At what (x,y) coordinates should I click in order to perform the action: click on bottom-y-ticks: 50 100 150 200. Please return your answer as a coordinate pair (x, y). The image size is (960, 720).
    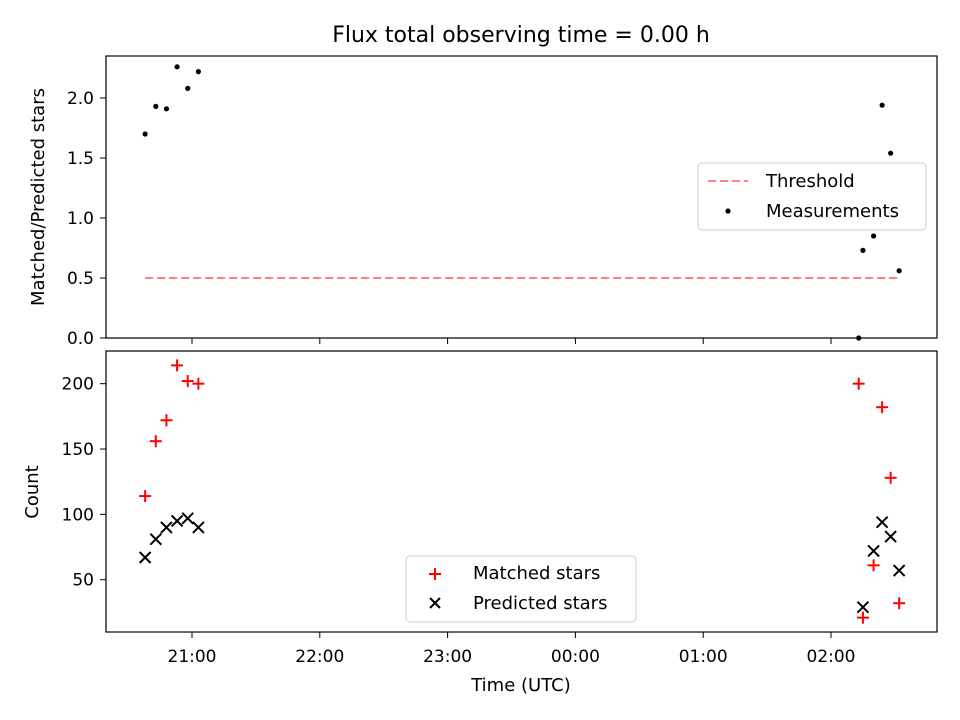
    Looking at the image, I should click on (84, 483).